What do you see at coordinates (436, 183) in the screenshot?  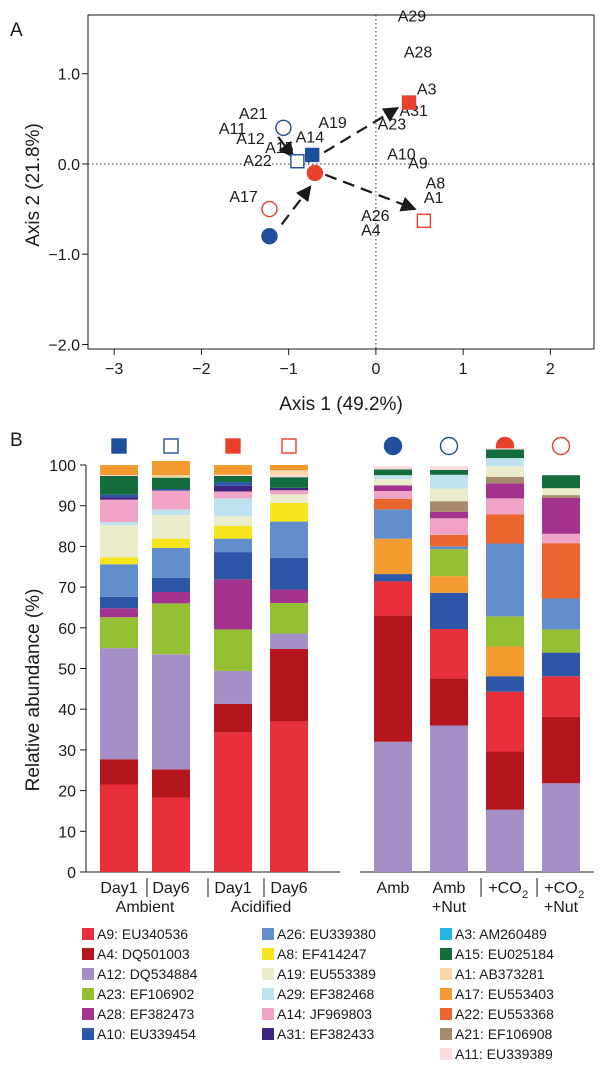 I see `otu-label: A8` at bounding box center [436, 183].